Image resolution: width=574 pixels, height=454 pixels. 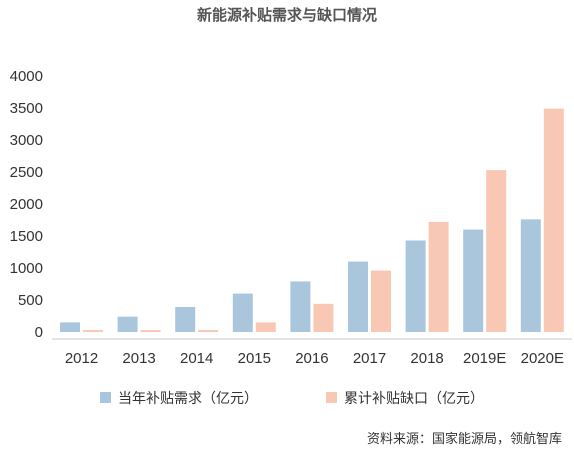 What do you see at coordinates (26, 172) in the screenshot?
I see `y-tick-label: 2500` at bounding box center [26, 172].